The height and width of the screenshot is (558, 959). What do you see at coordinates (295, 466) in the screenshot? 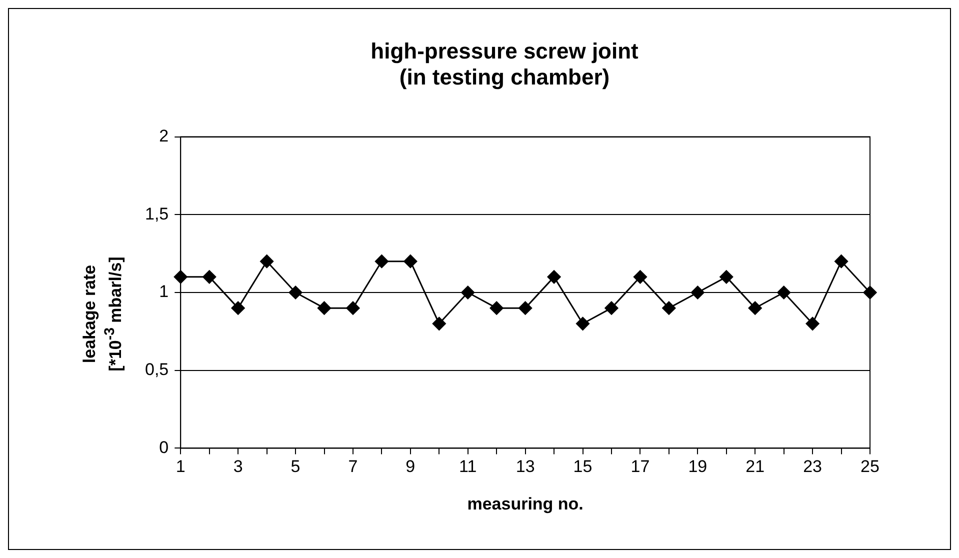
I see `x-tick-label: 5` at bounding box center [295, 466].